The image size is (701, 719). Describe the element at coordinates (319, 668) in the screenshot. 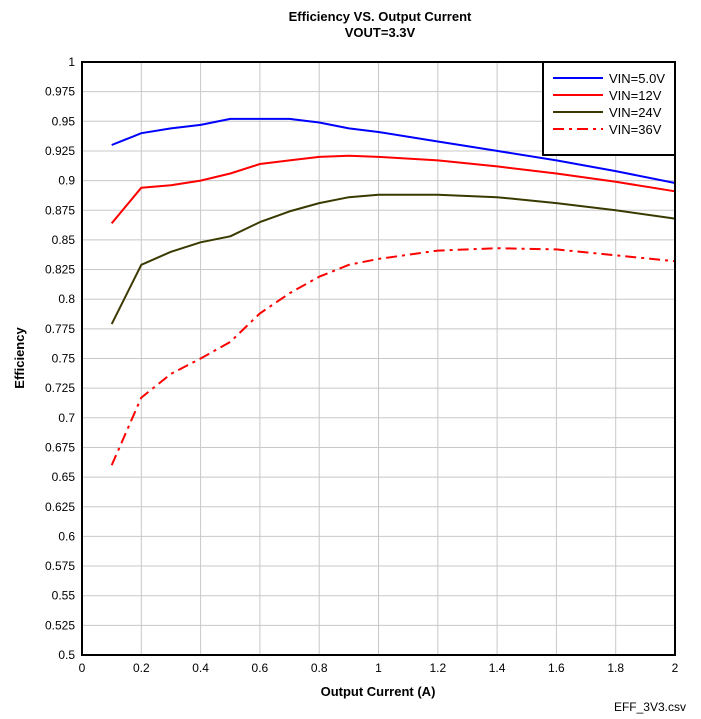

I see `x-tick-label: 0.8` at that location.